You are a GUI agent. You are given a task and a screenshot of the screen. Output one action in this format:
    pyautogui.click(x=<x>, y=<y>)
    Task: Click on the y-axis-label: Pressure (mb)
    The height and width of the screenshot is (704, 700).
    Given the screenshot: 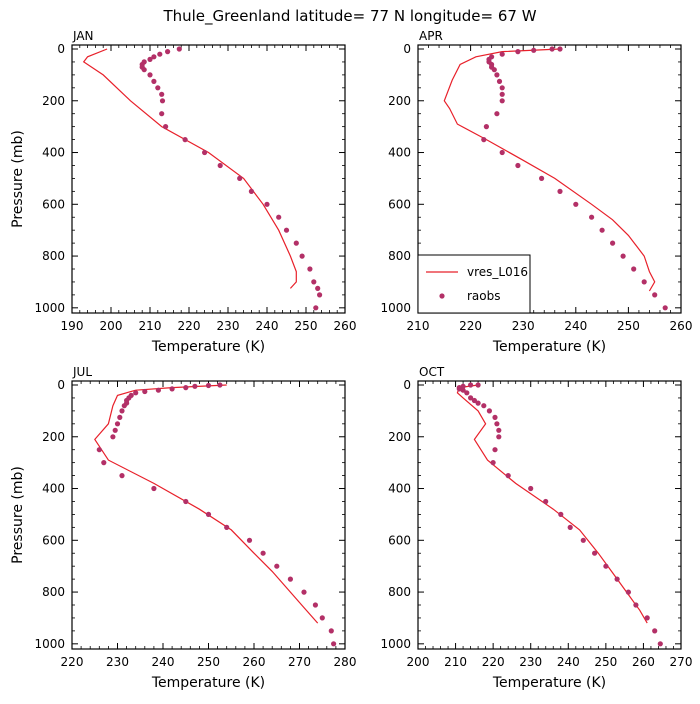 What is the action you would take?
    pyautogui.click(x=18, y=515)
    